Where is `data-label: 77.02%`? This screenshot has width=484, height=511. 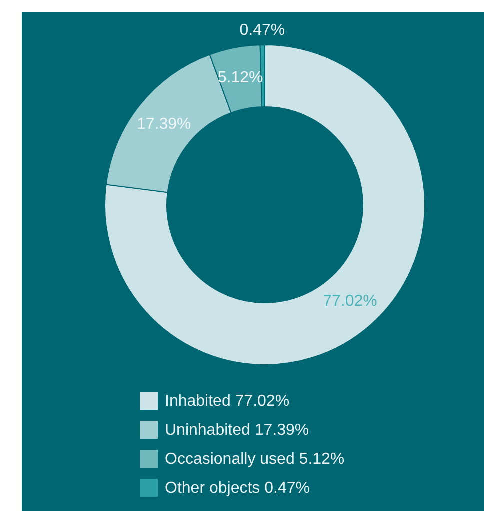 data-label: 77.02% is located at coordinates (350, 301).